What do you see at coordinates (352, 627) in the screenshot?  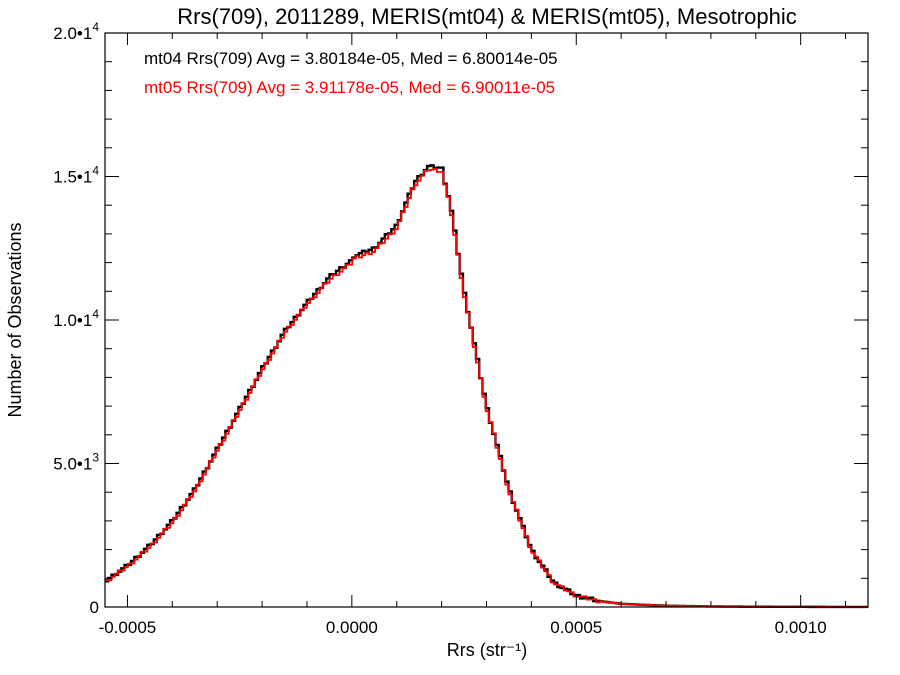 I see `x-tick-label: 0.0000` at bounding box center [352, 627].